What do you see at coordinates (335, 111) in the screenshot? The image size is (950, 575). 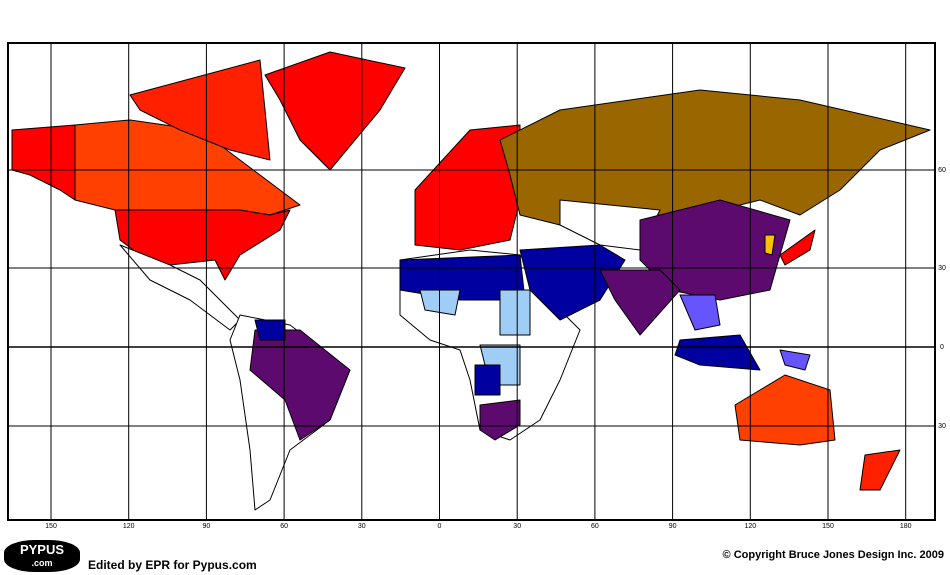 I see `greenland` at bounding box center [335, 111].